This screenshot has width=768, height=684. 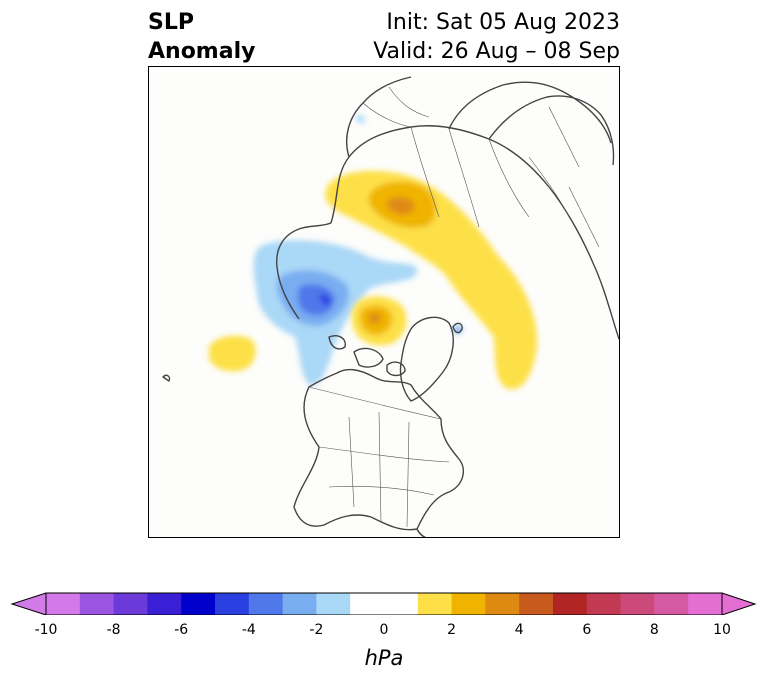 What do you see at coordinates (722, 630) in the screenshot?
I see `colorbar-tick-label: 10` at bounding box center [722, 630].